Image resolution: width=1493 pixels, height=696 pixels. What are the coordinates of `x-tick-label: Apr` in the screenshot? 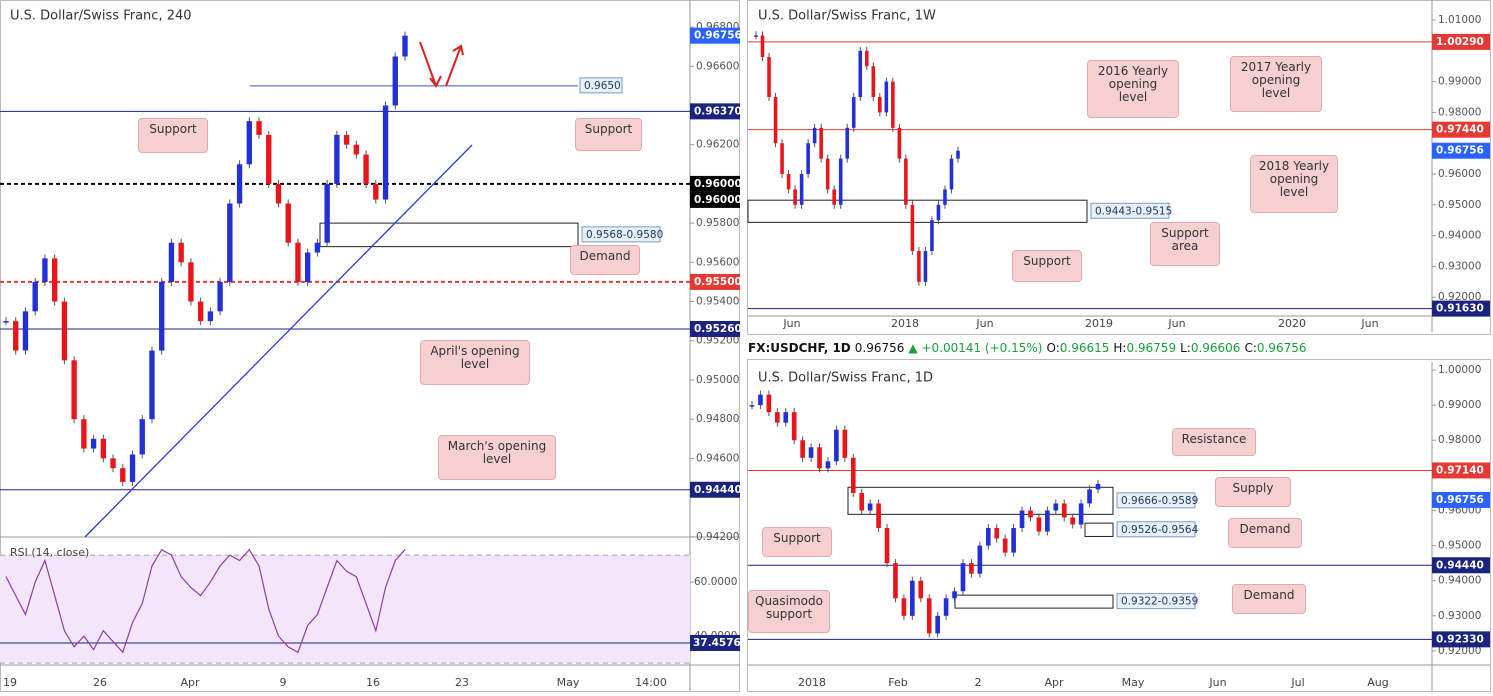 It's located at (1054, 682).